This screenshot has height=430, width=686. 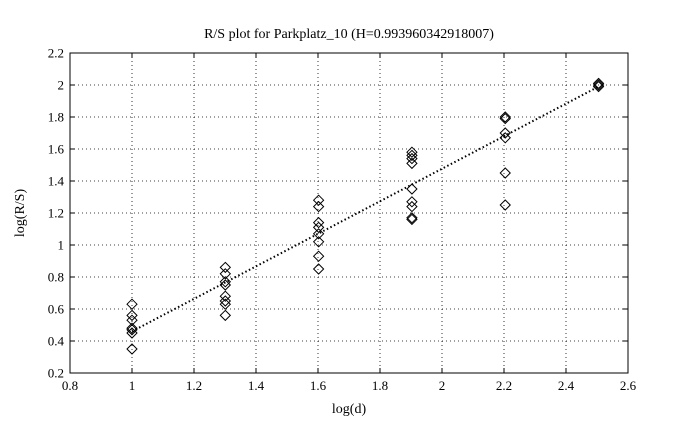 I want to click on y-tick-label: 1.2, so click(x=56, y=213).